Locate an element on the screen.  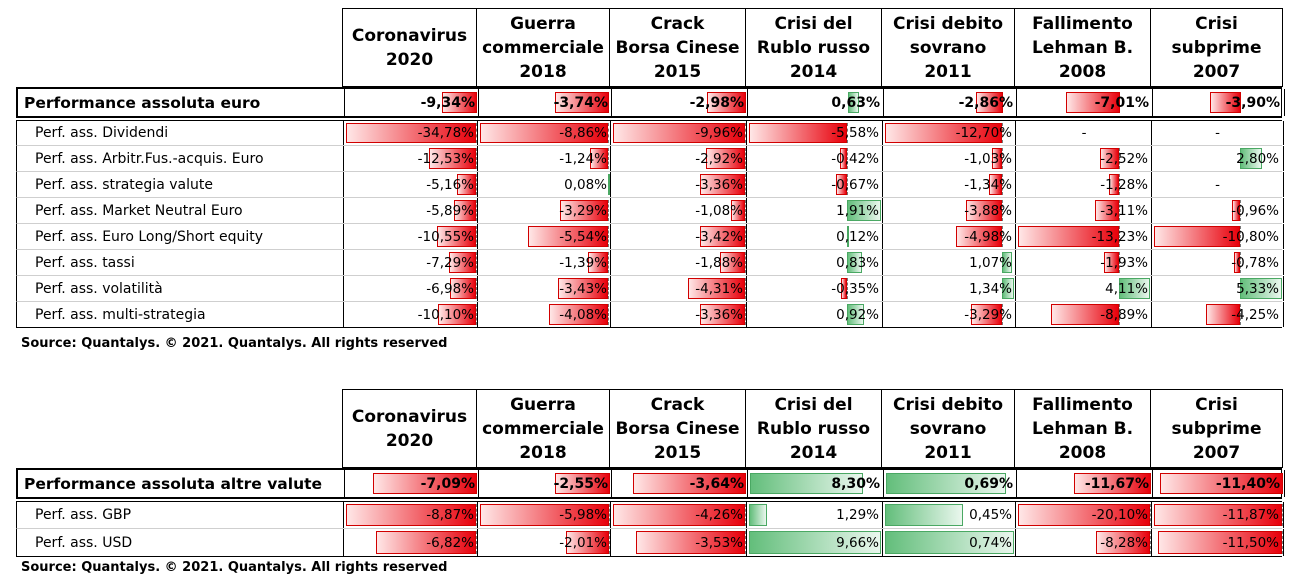
value-cell: -1,93% is located at coordinates (1083, 262).